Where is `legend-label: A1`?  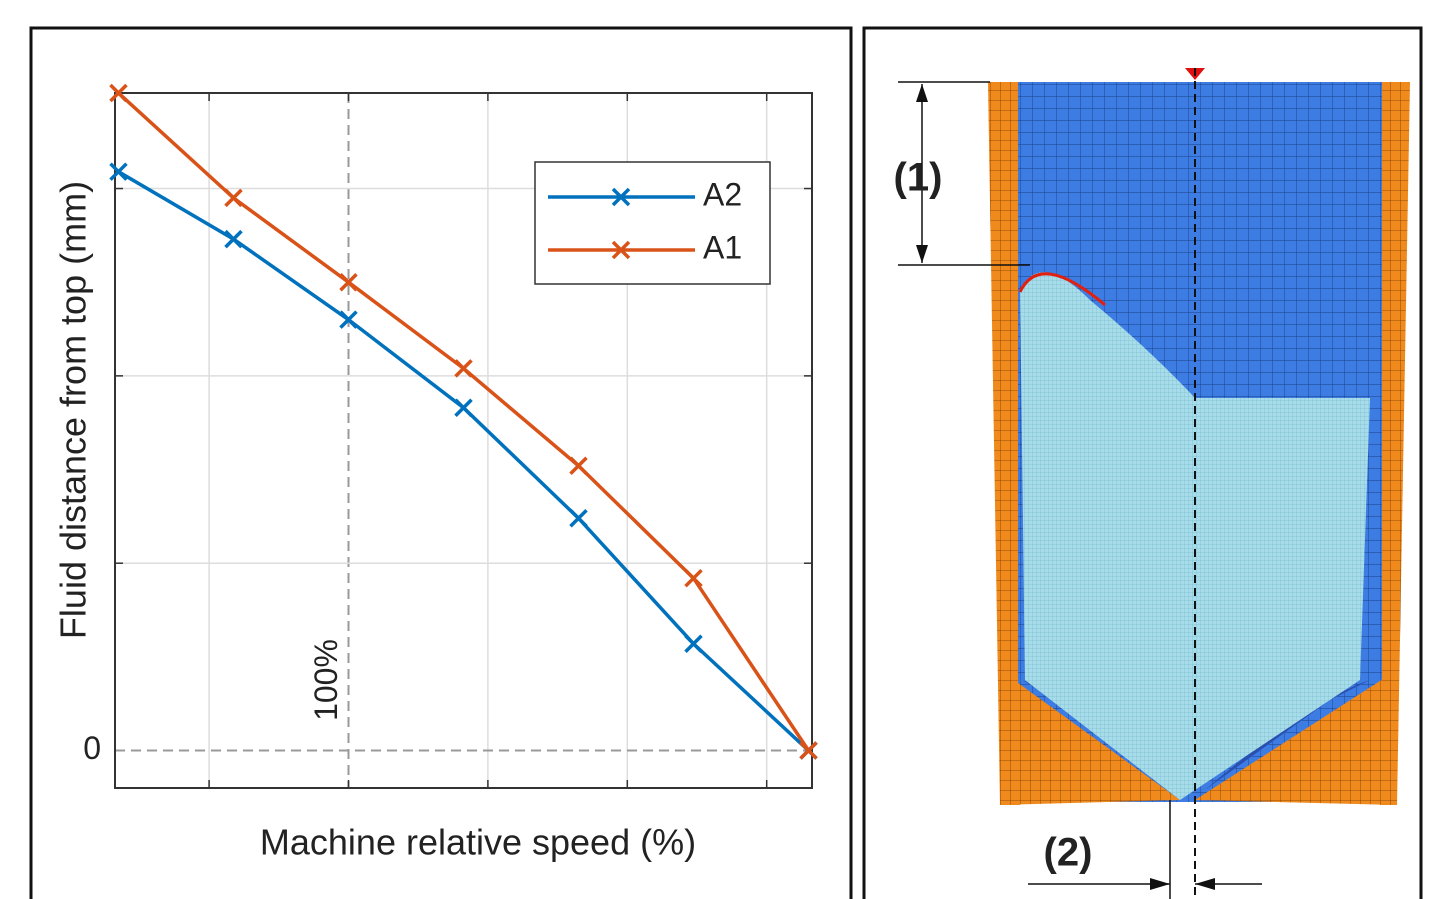
legend-label: A1 is located at coordinates (722, 247).